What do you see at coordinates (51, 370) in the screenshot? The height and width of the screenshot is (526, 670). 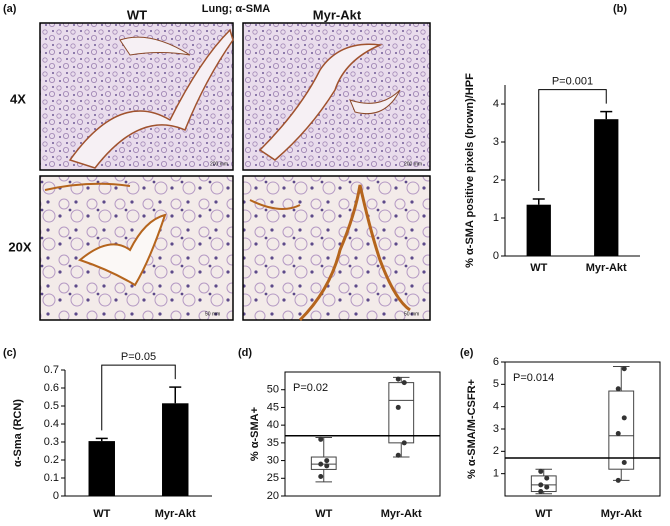 I see `y-tick-label: 0.7` at bounding box center [51, 370].